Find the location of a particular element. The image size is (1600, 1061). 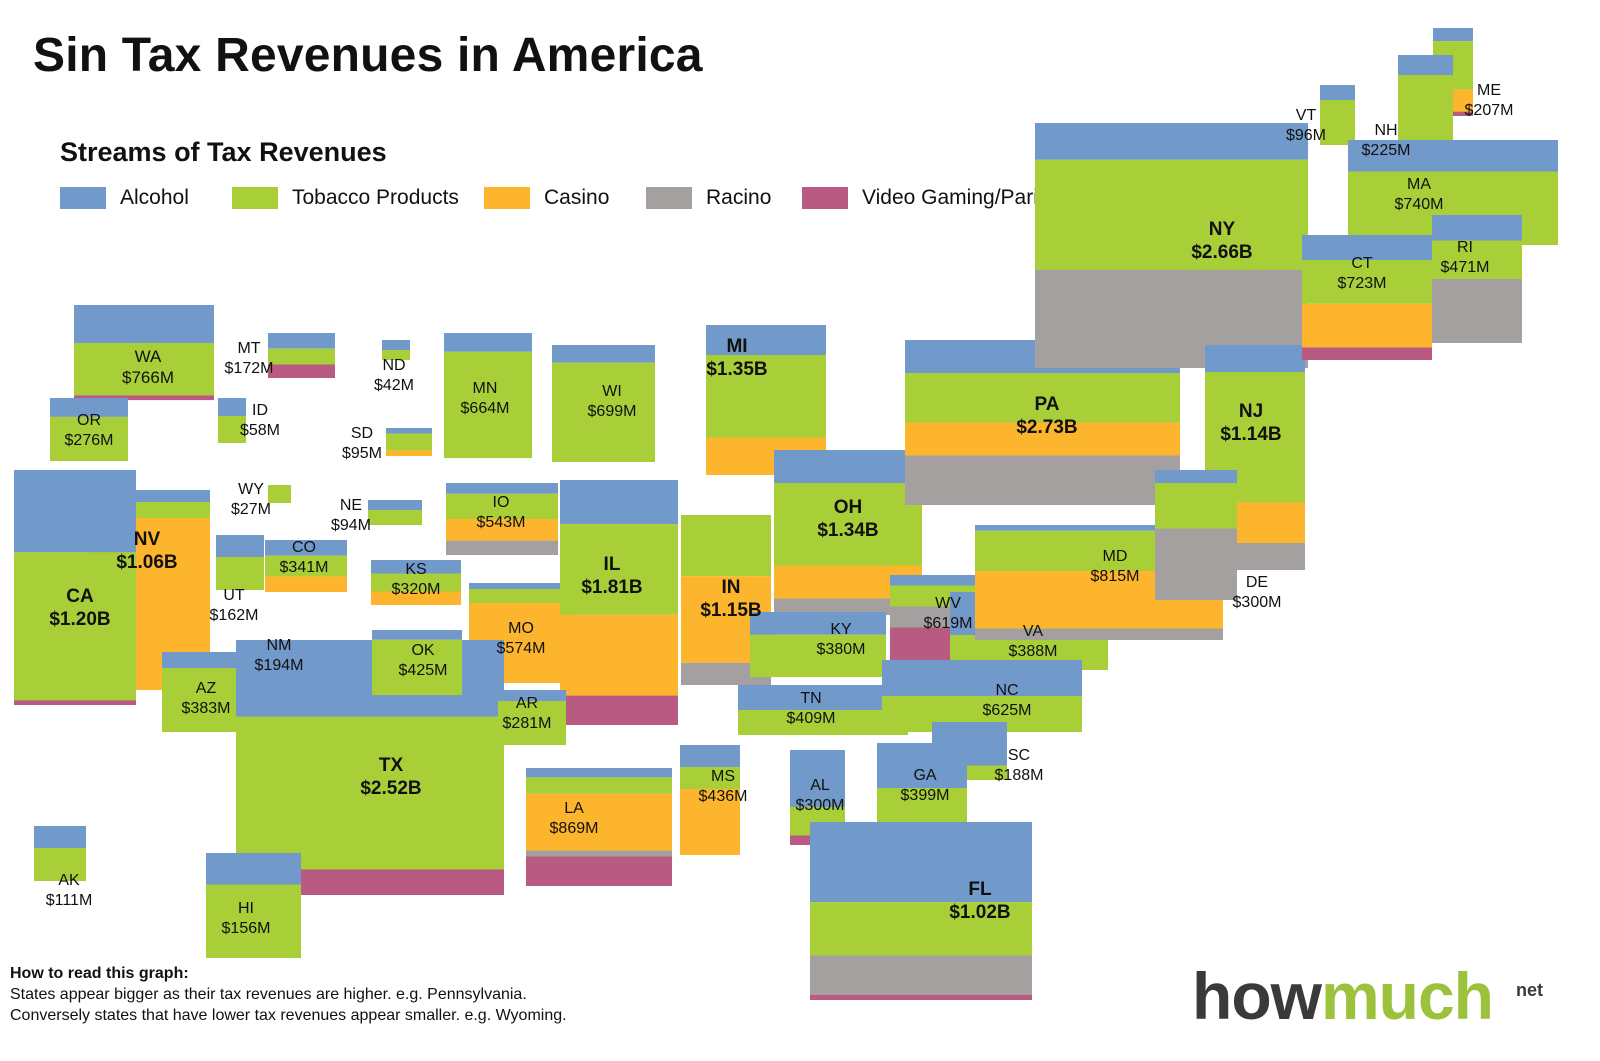

state-value-co: $341M is located at coordinates (304, 567).